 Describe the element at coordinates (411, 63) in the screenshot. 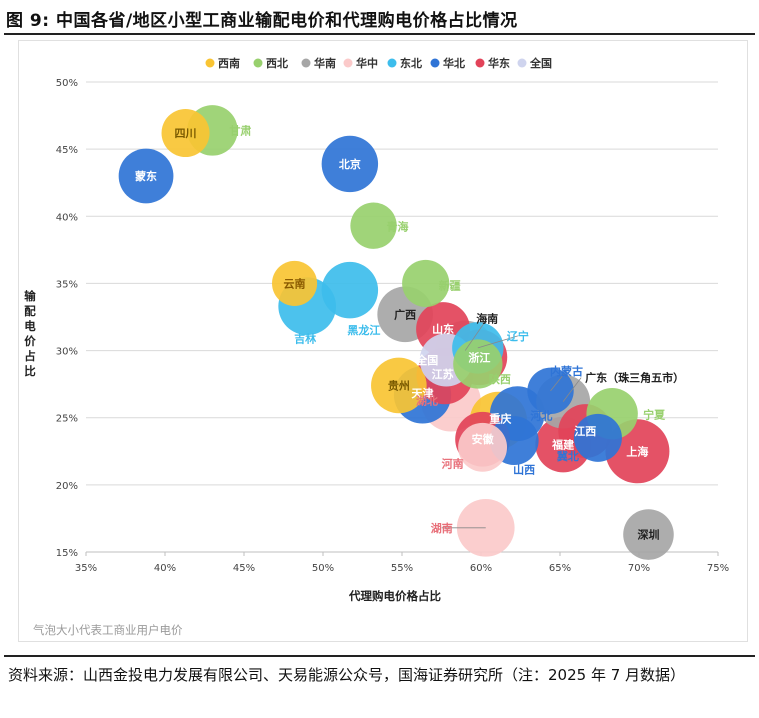

I see `legend-label: 东北` at that location.